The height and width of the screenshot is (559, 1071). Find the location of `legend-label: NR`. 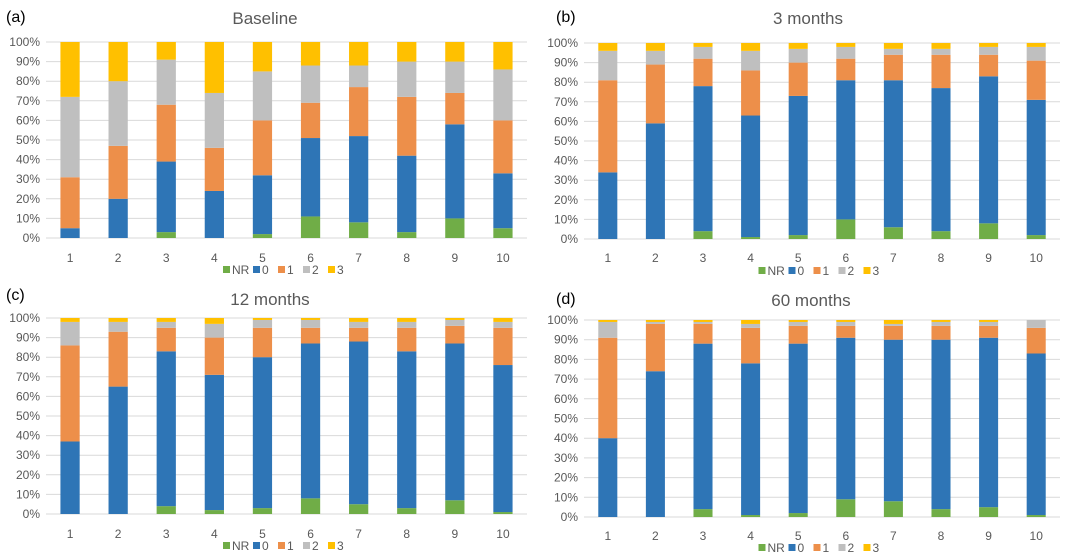

legend-label: NR is located at coordinates (777, 271).